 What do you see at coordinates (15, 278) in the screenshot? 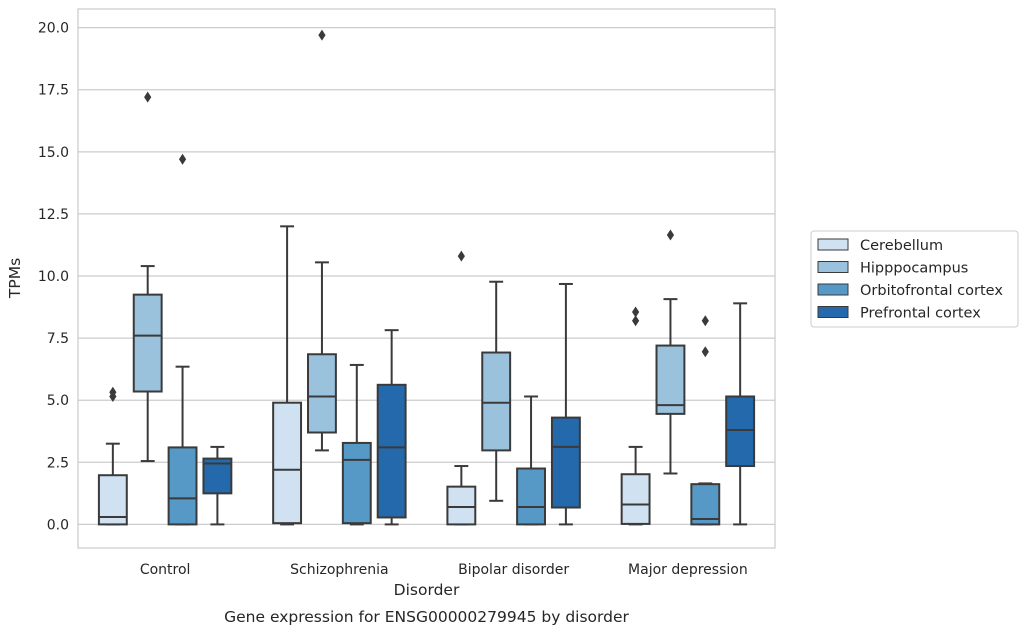
I see `y-axis-title: TPMs` at bounding box center [15, 278].